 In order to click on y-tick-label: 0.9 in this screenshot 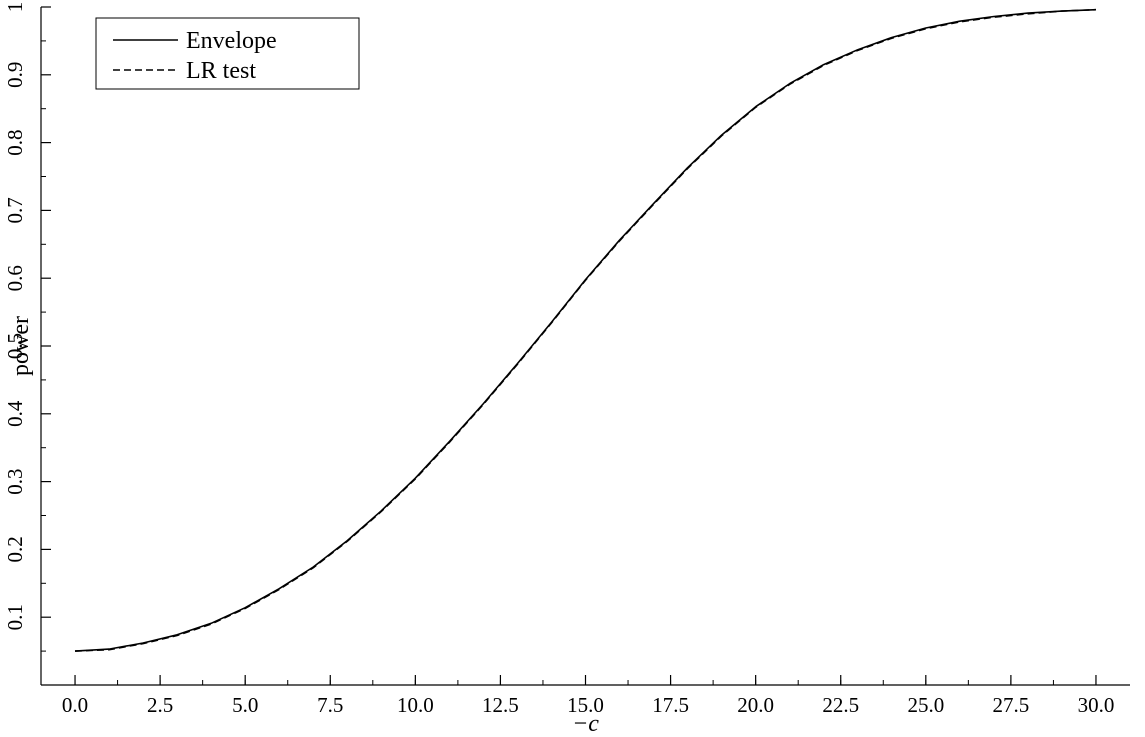, I will do `click(15, 75)`.